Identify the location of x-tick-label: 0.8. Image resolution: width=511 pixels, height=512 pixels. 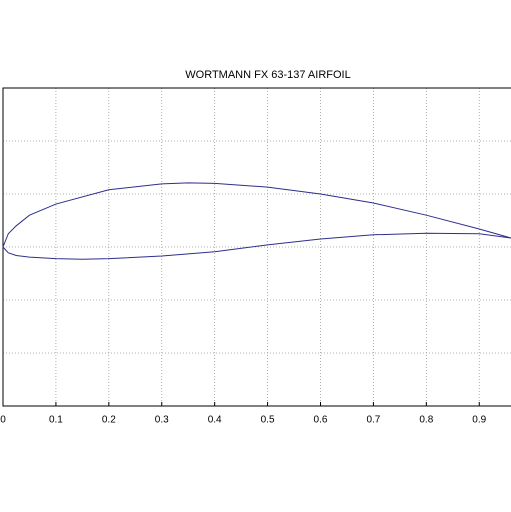
(426, 420).